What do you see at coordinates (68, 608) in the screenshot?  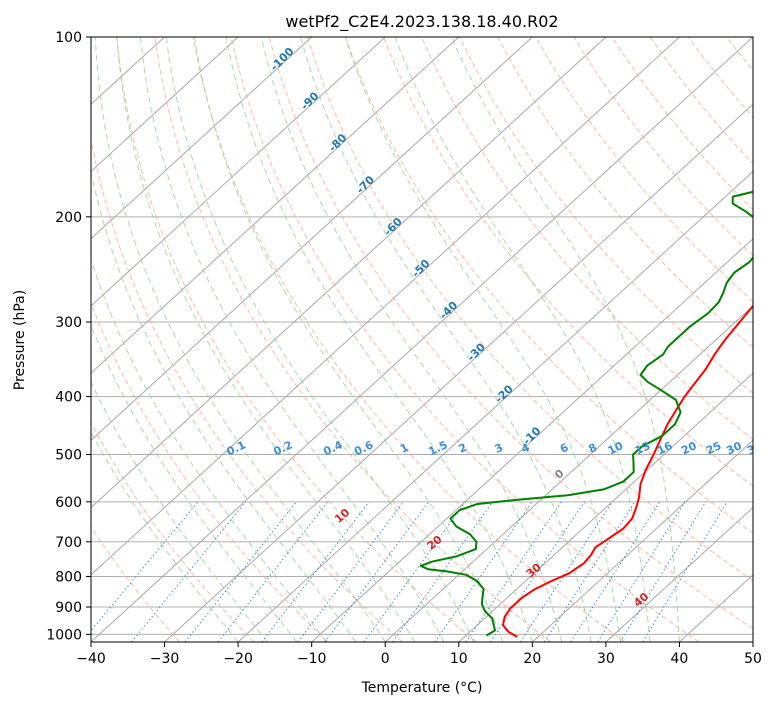 I see `y-tick-label: 900` at bounding box center [68, 608].